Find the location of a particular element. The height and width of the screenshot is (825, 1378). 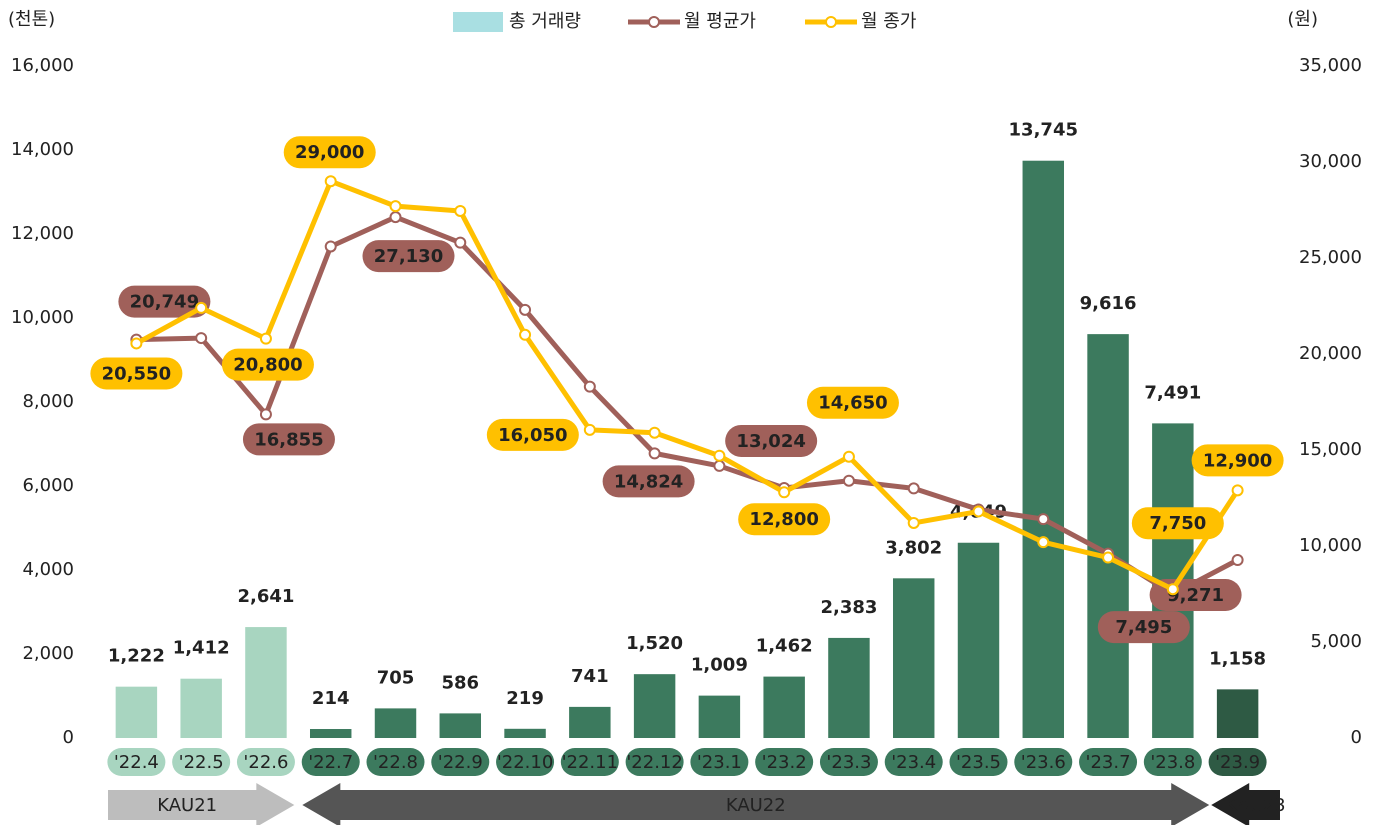

y2-tick-label: 0 is located at coordinates (1356, 737).